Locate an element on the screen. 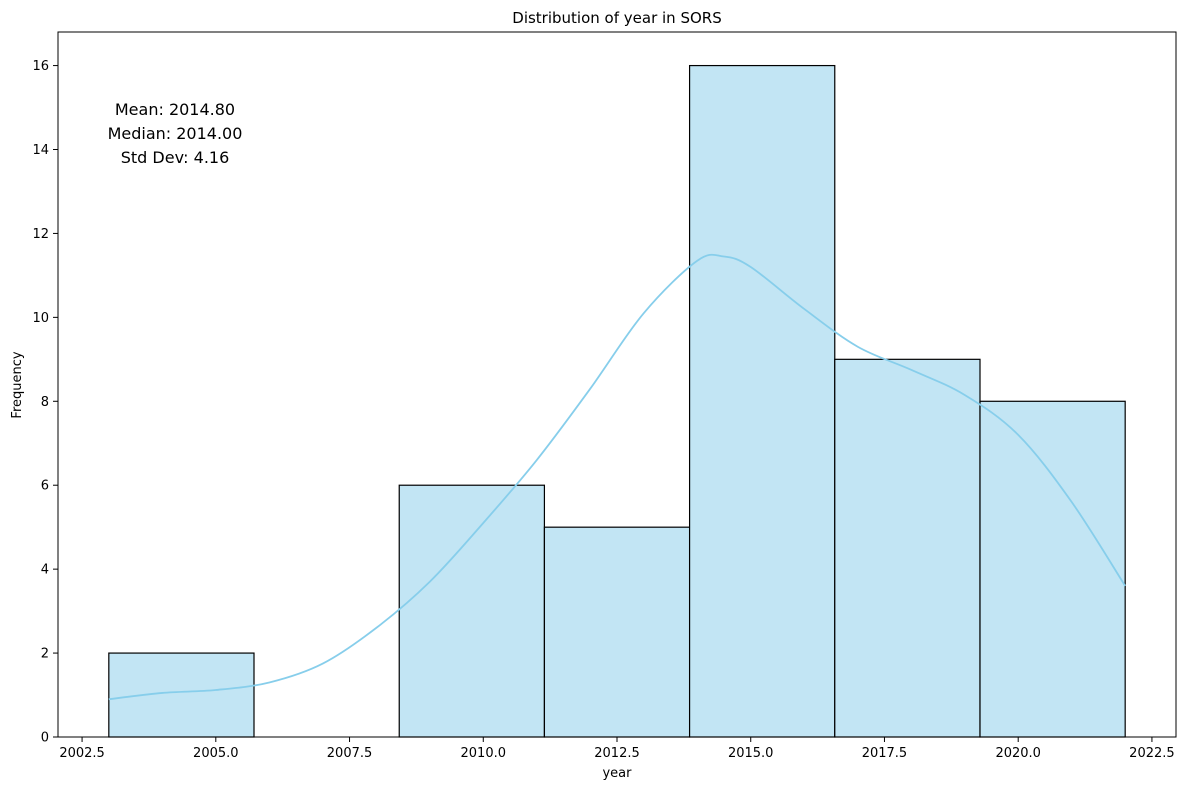  y-tick-label: 16 is located at coordinates (40, 66).